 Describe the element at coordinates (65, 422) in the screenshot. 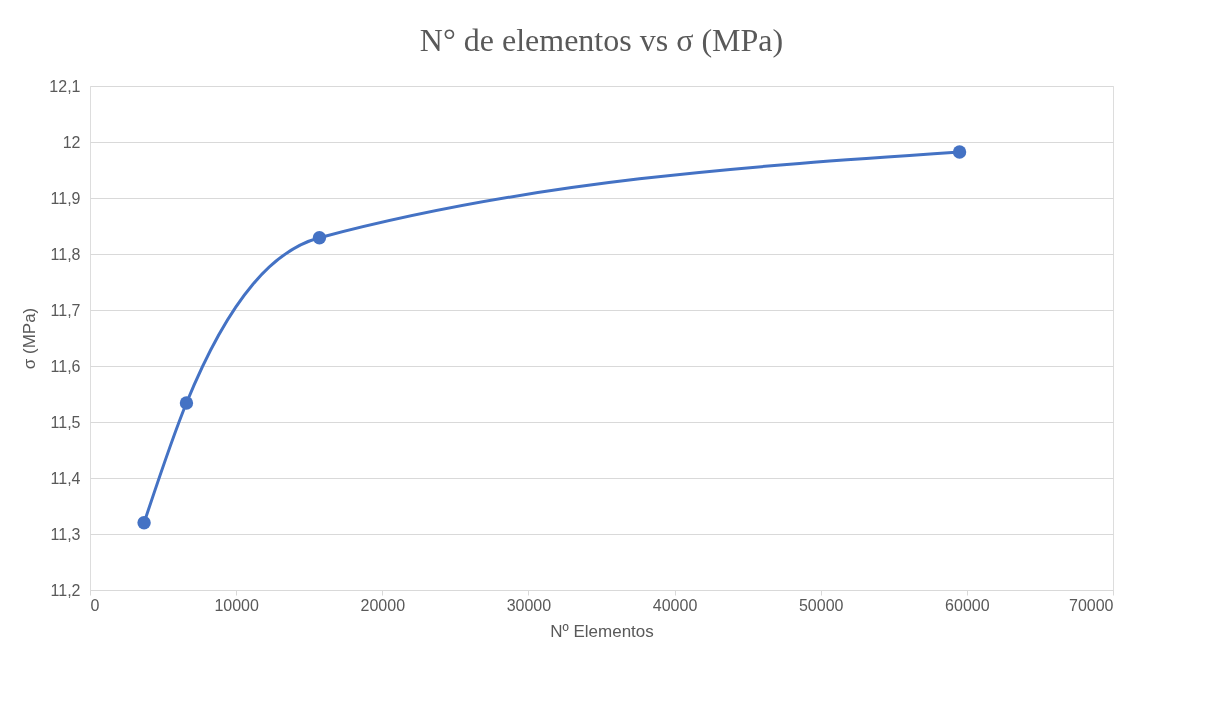

I see `y-tick-label: 11,5` at that location.